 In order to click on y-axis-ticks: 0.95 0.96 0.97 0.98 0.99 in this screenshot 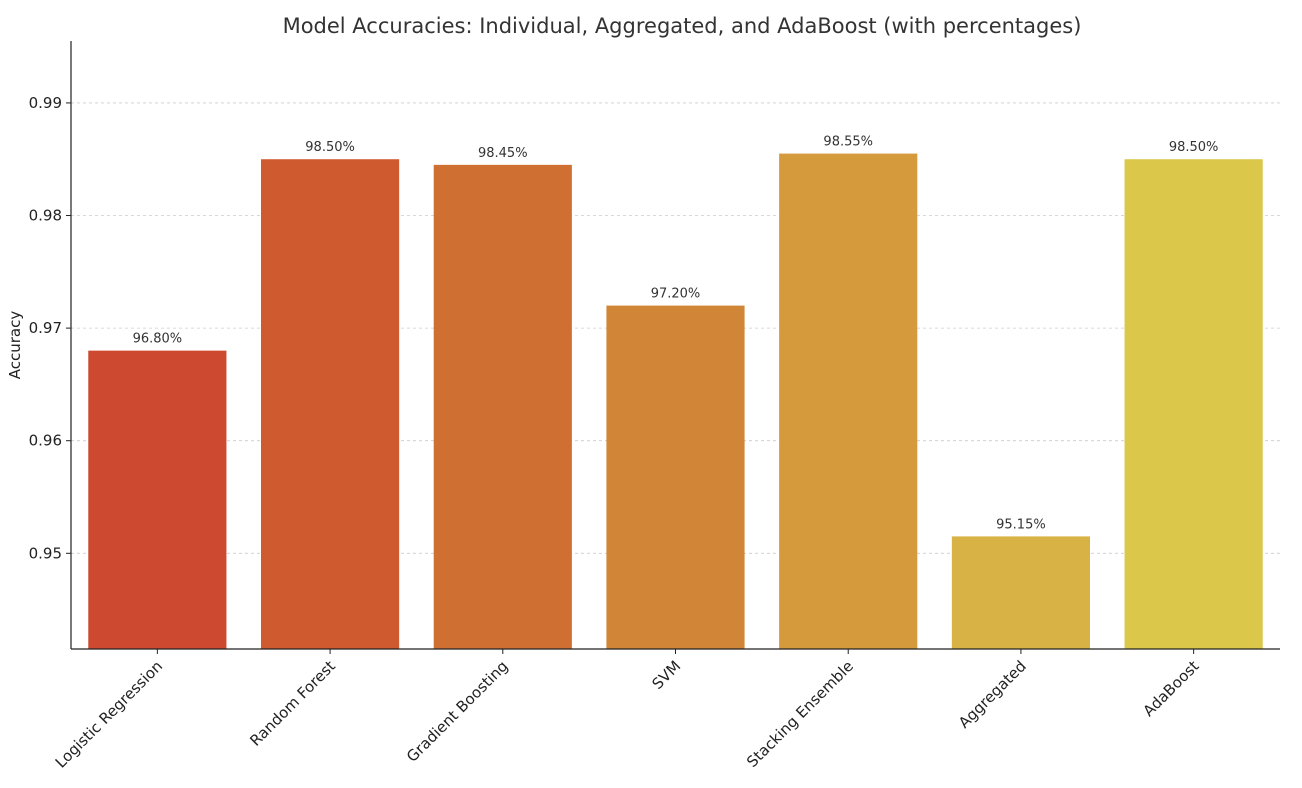, I will do `click(50, 328)`.